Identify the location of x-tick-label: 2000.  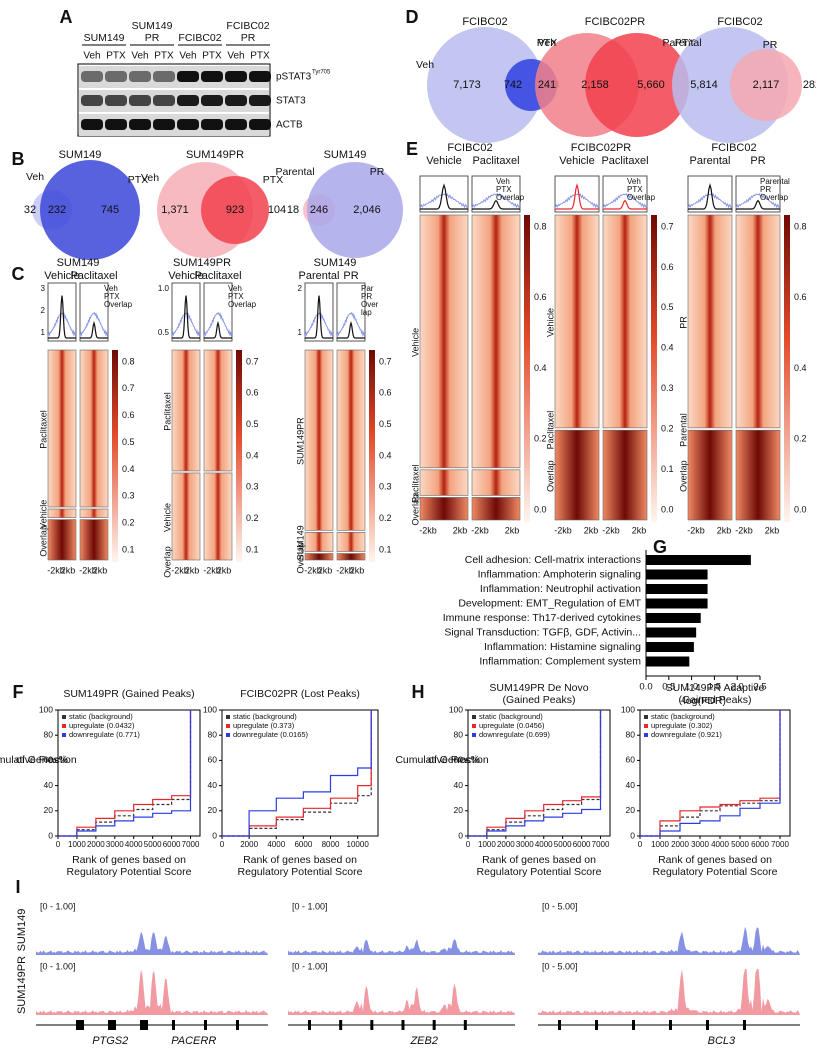
(249, 844).